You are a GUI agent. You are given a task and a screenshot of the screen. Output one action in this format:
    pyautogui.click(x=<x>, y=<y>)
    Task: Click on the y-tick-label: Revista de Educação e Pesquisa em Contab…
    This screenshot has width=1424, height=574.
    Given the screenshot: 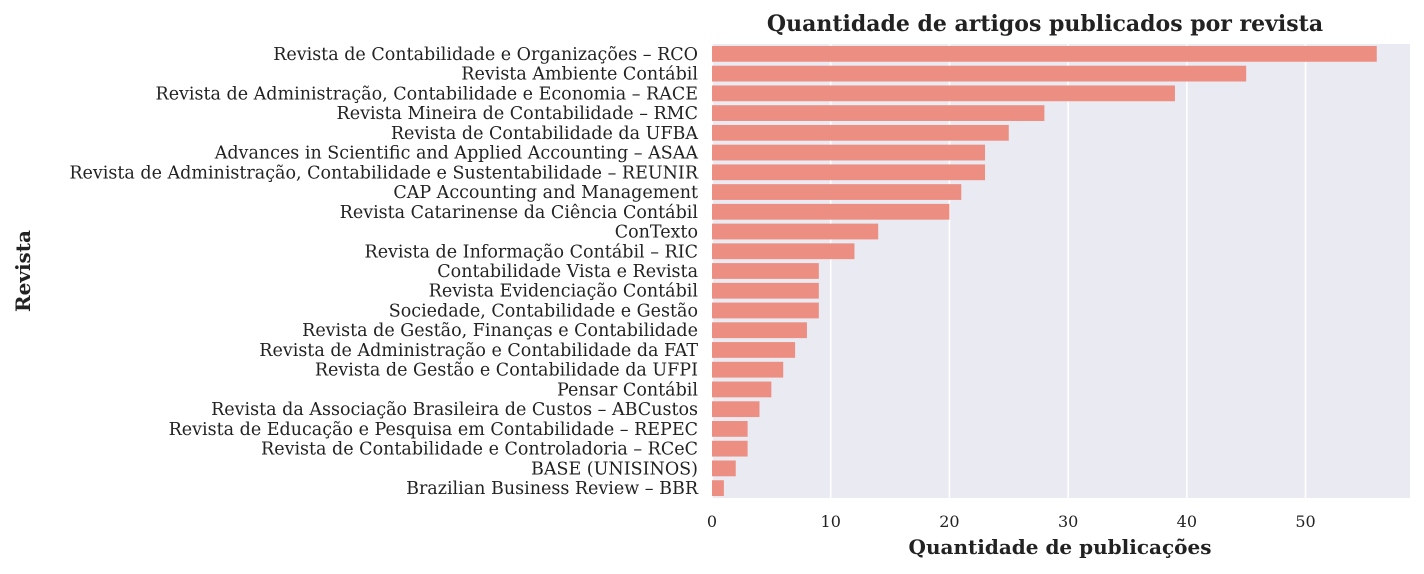 What is the action you would take?
    pyautogui.click(x=433, y=430)
    